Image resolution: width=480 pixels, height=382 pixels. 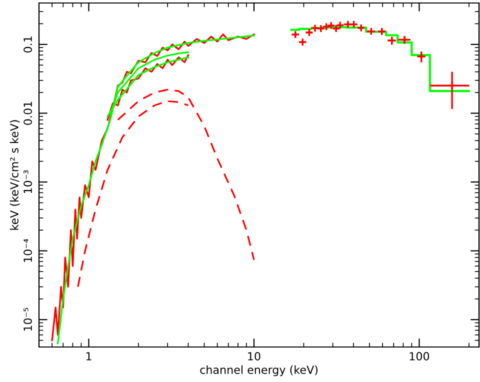 What do you see at coordinates (254, 356) in the screenshot?
I see `x-tick-label: 10` at bounding box center [254, 356].